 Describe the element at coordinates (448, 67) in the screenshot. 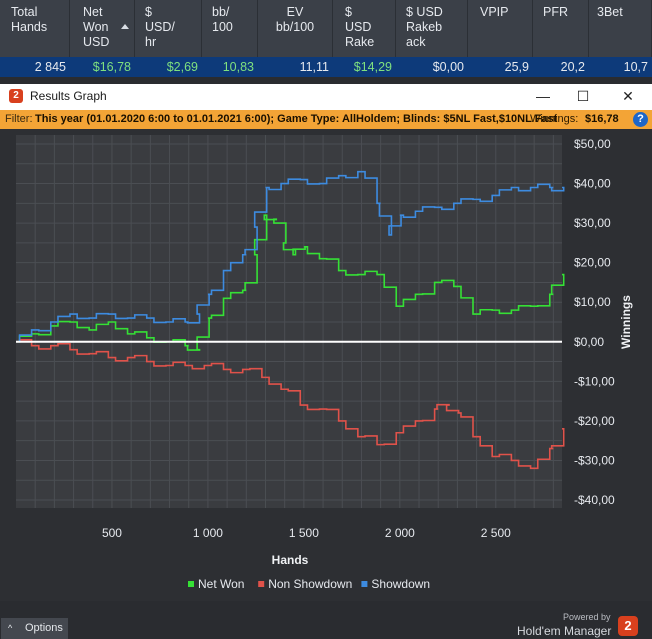

I see `cell-usd-rakeback: $0,00` at that location.